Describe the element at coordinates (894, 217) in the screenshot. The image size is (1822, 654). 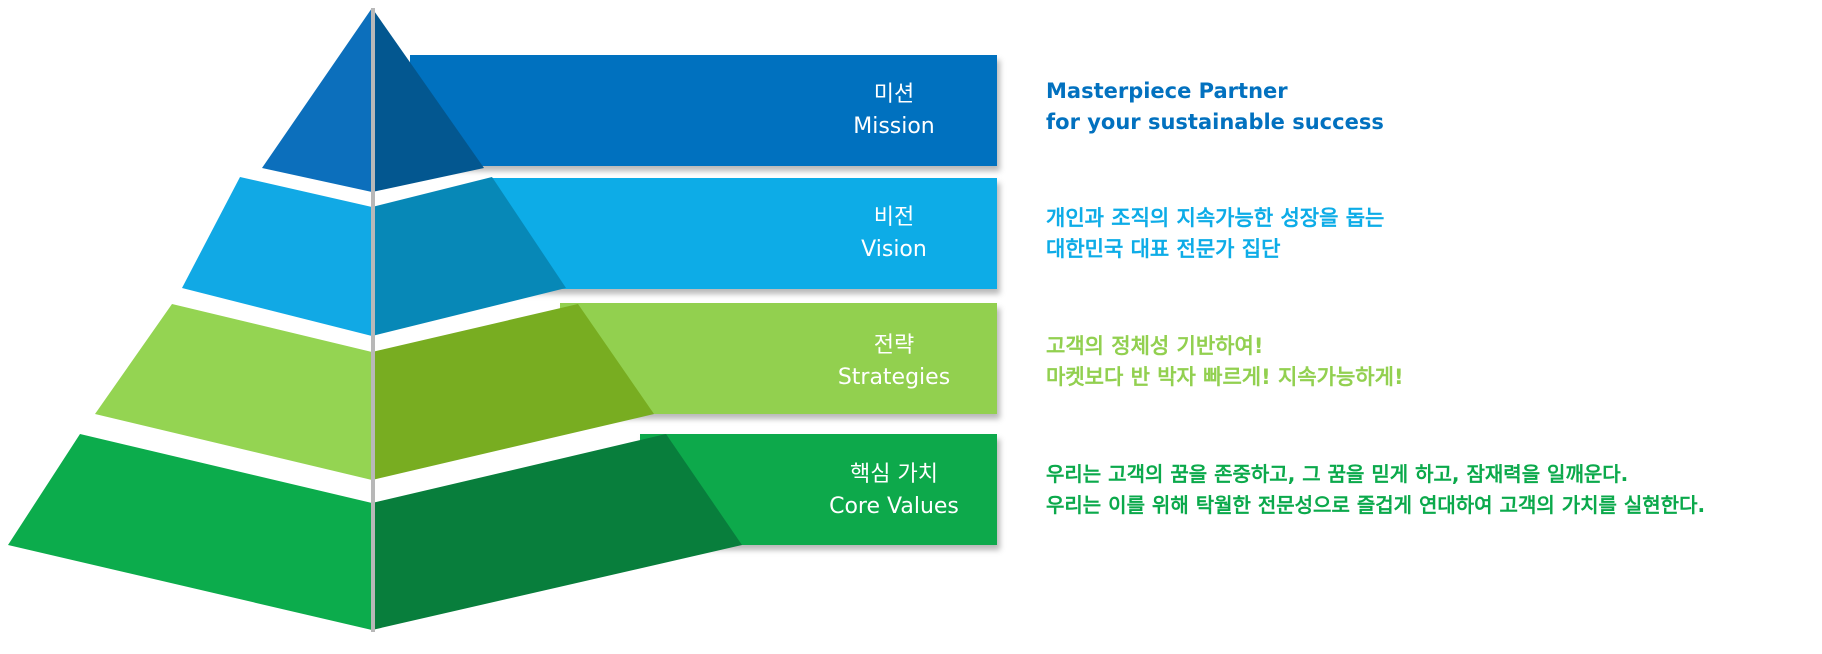
I see `label-vision-ko: 비전` at that location.